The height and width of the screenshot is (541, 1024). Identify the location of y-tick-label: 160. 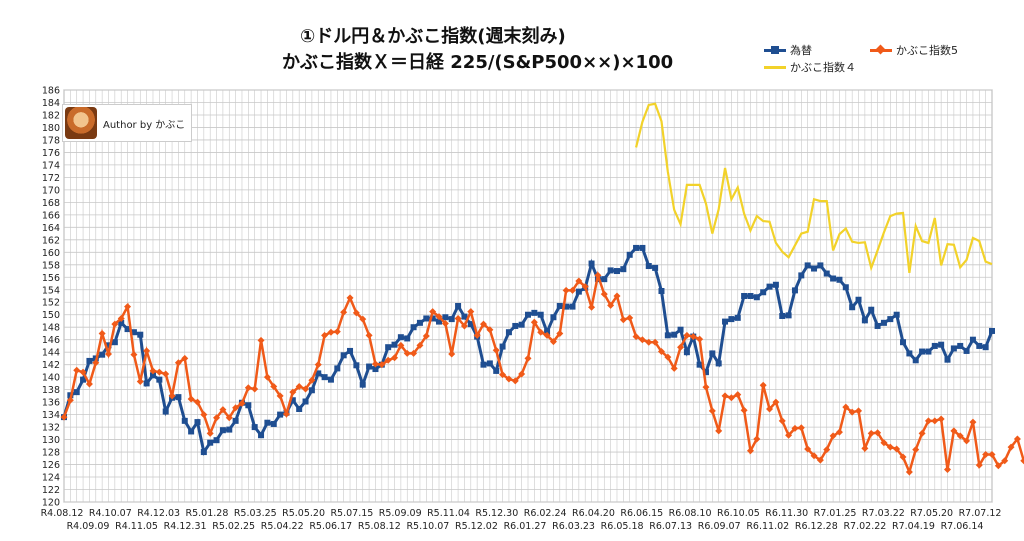
(51, 253).